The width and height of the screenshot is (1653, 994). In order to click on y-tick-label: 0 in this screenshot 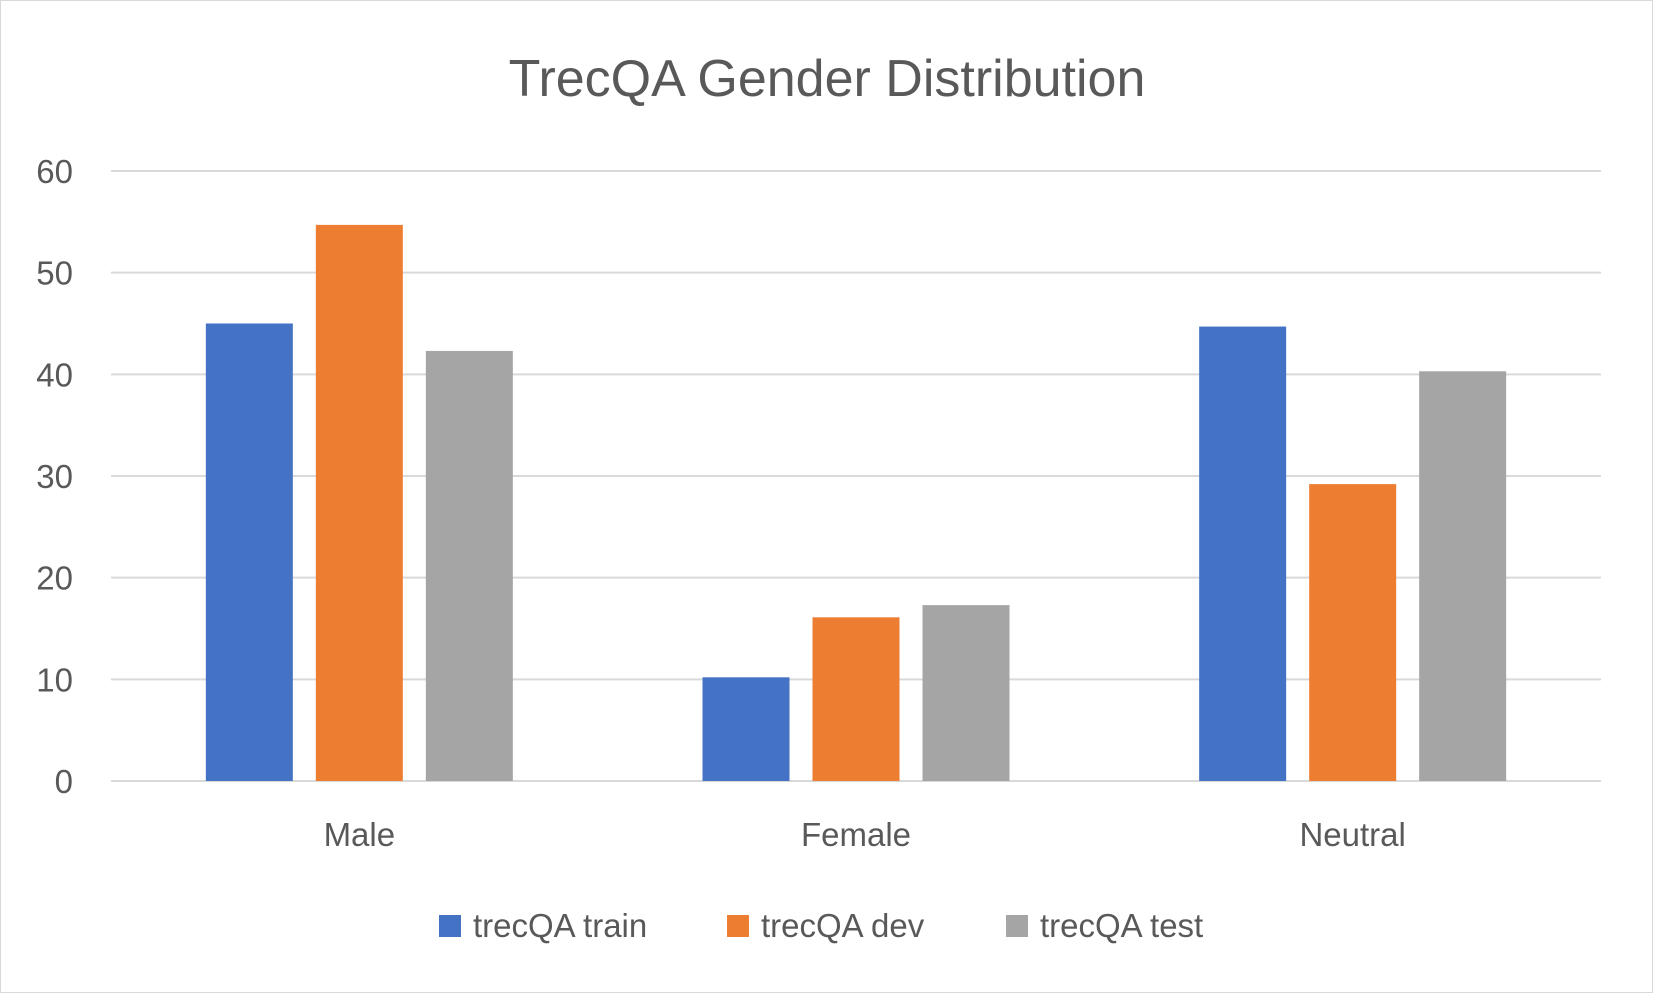, I will do `click(64, 781)`.